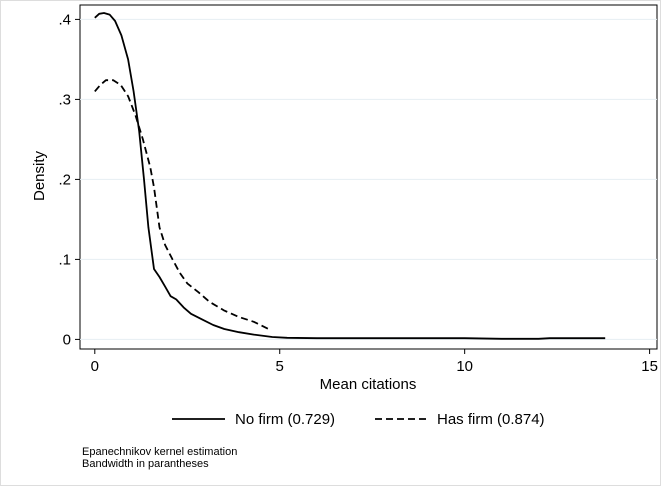  Describe the element at coordinates (67, 339) in the screenshot. I see `y-tick-label: 0` at that location.